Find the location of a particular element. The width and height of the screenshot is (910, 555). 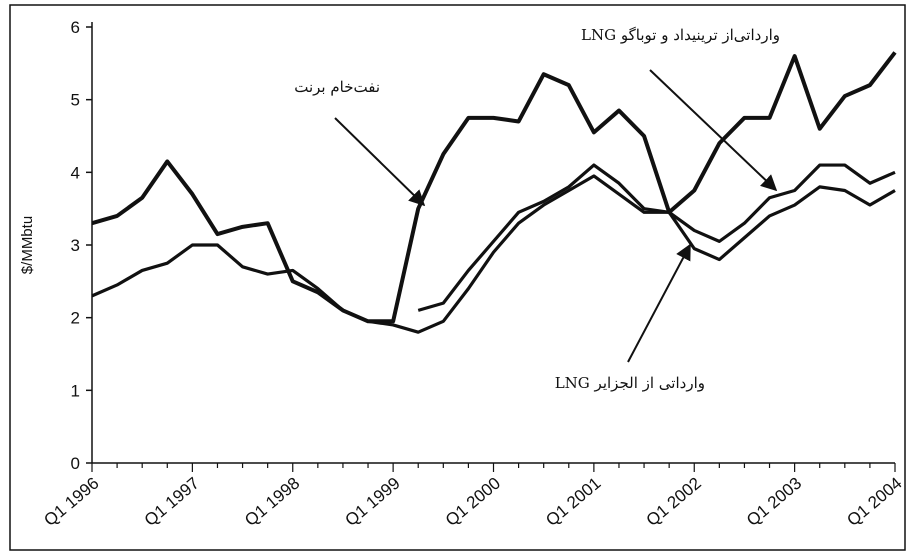

x-tick-label: Q1 2004 is located at coordinates (874, 502).